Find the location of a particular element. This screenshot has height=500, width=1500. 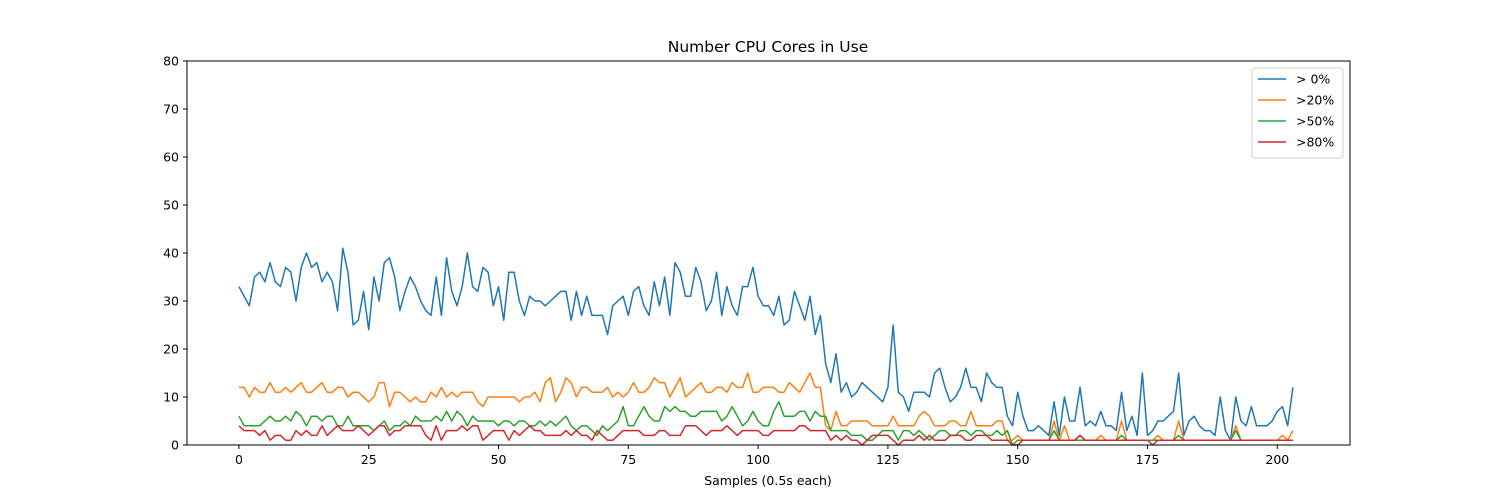

x-tick-label: 0 is located at coordinates (239, 459).